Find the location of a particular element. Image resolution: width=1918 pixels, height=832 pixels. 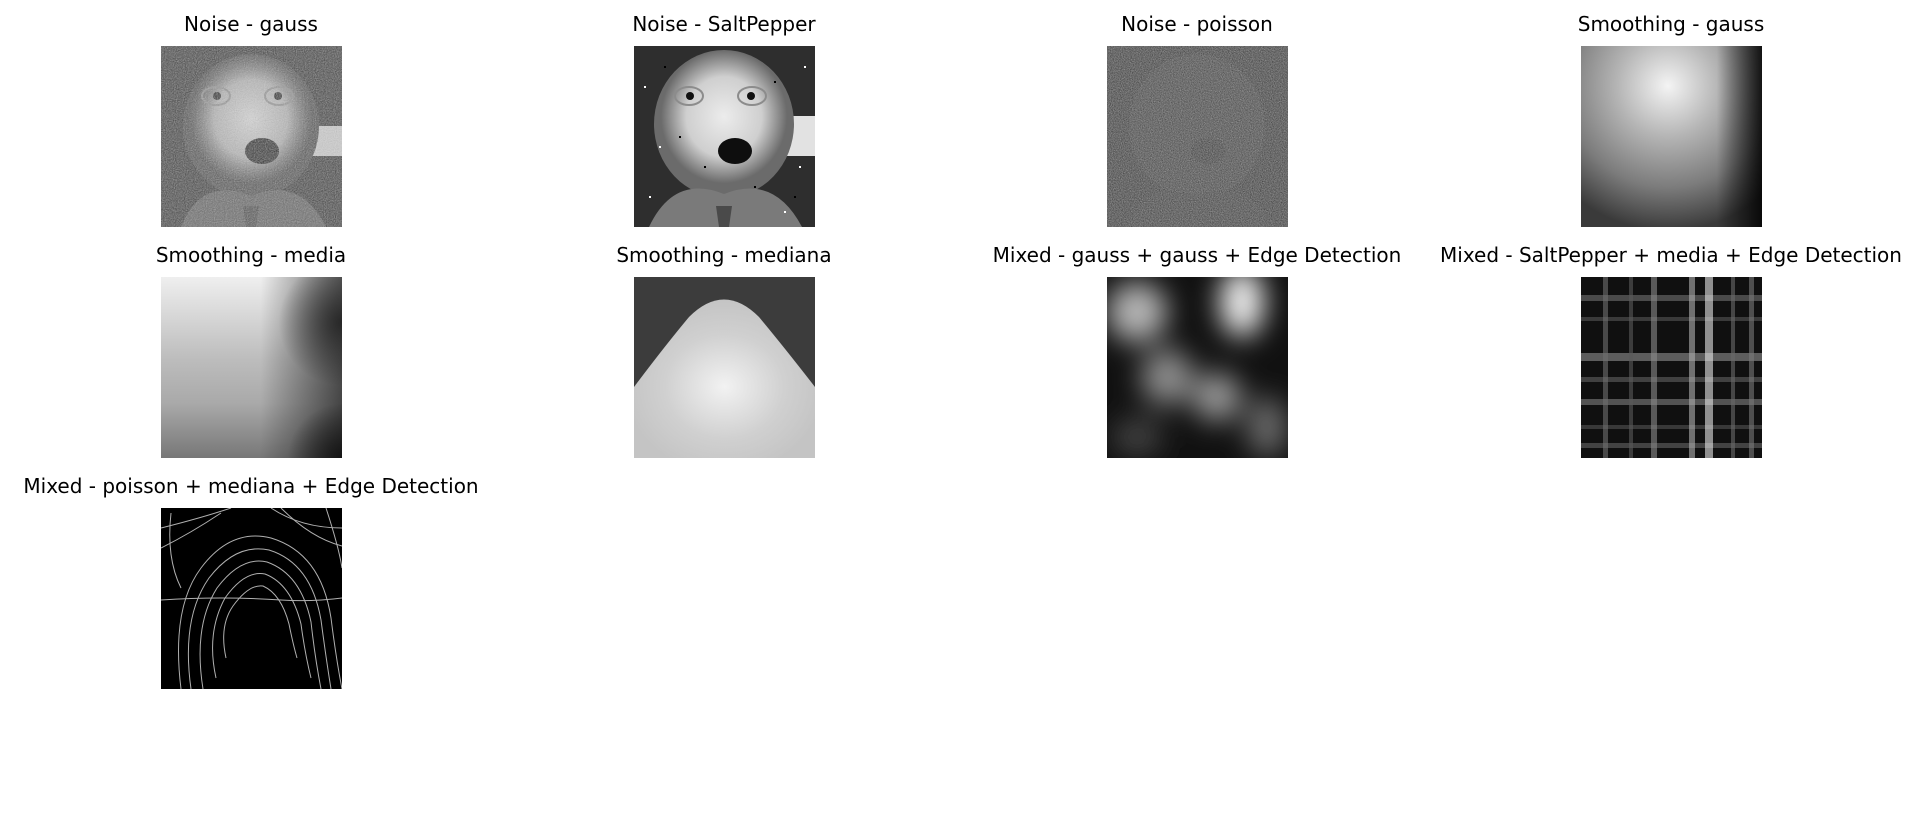

panel-title: Smoothing - gauss is located at coordinates (1671, 24).